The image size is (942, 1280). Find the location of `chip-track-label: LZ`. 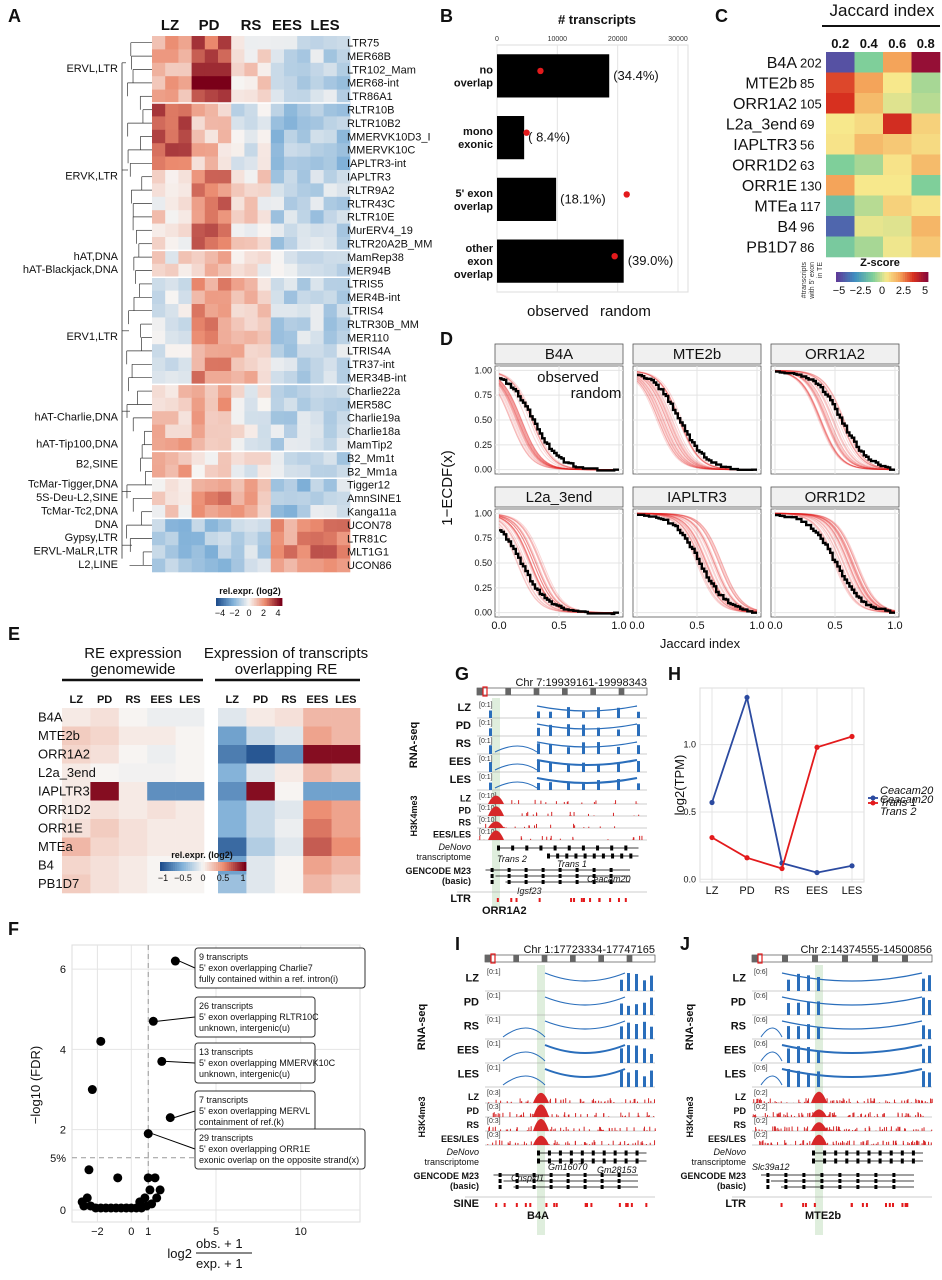

chip-track-label: LZ is located at coordinates (473, 1097).